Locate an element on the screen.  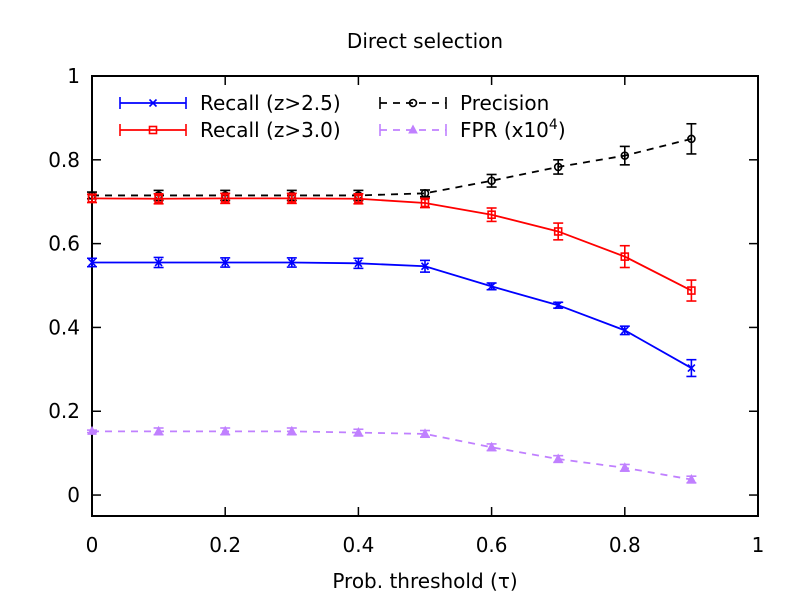
x-tick-label: 0.8 is located at coordinates (625, 545).